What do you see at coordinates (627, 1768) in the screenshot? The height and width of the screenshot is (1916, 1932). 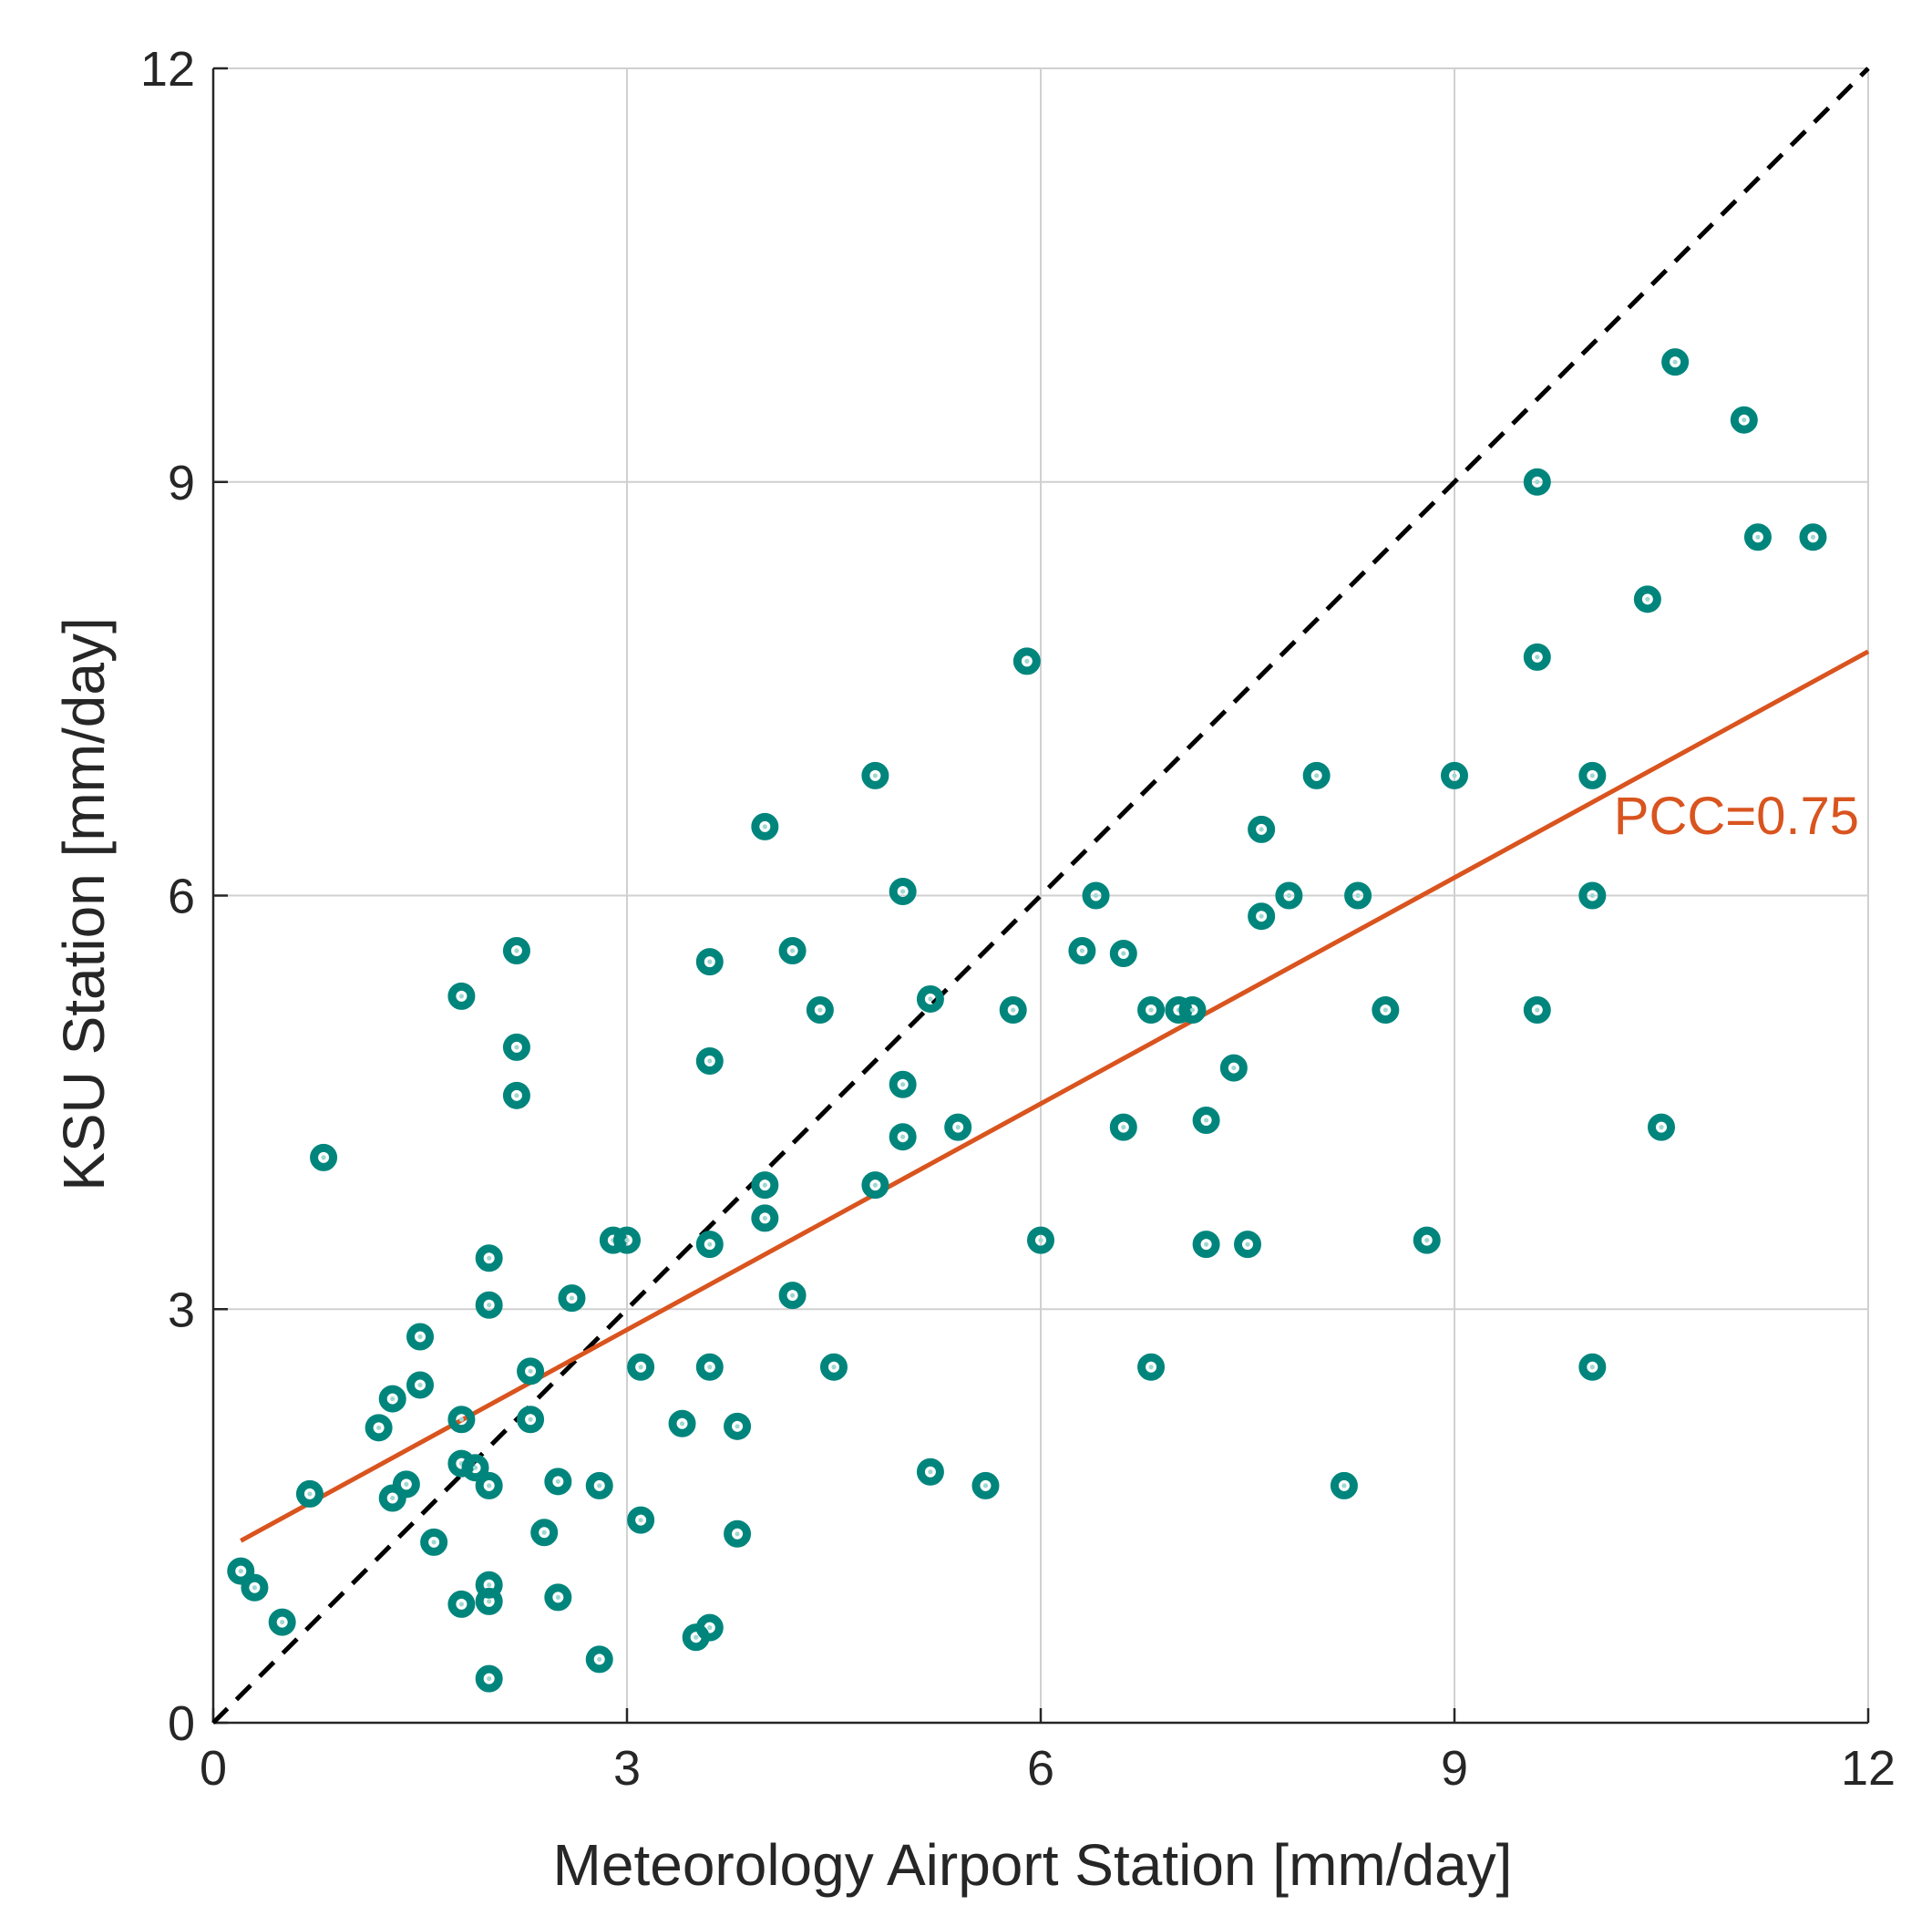 I see `x-tick-label-1: 3` at bounding box center [627, 1768].